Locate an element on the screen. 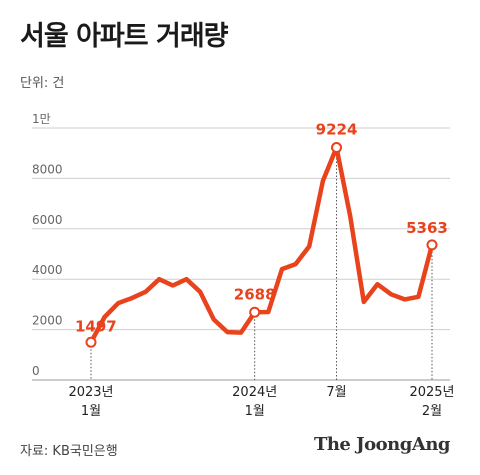 This screenshot has height=475, width=480. data-label: 9224 is located at coordinates (337, 130).